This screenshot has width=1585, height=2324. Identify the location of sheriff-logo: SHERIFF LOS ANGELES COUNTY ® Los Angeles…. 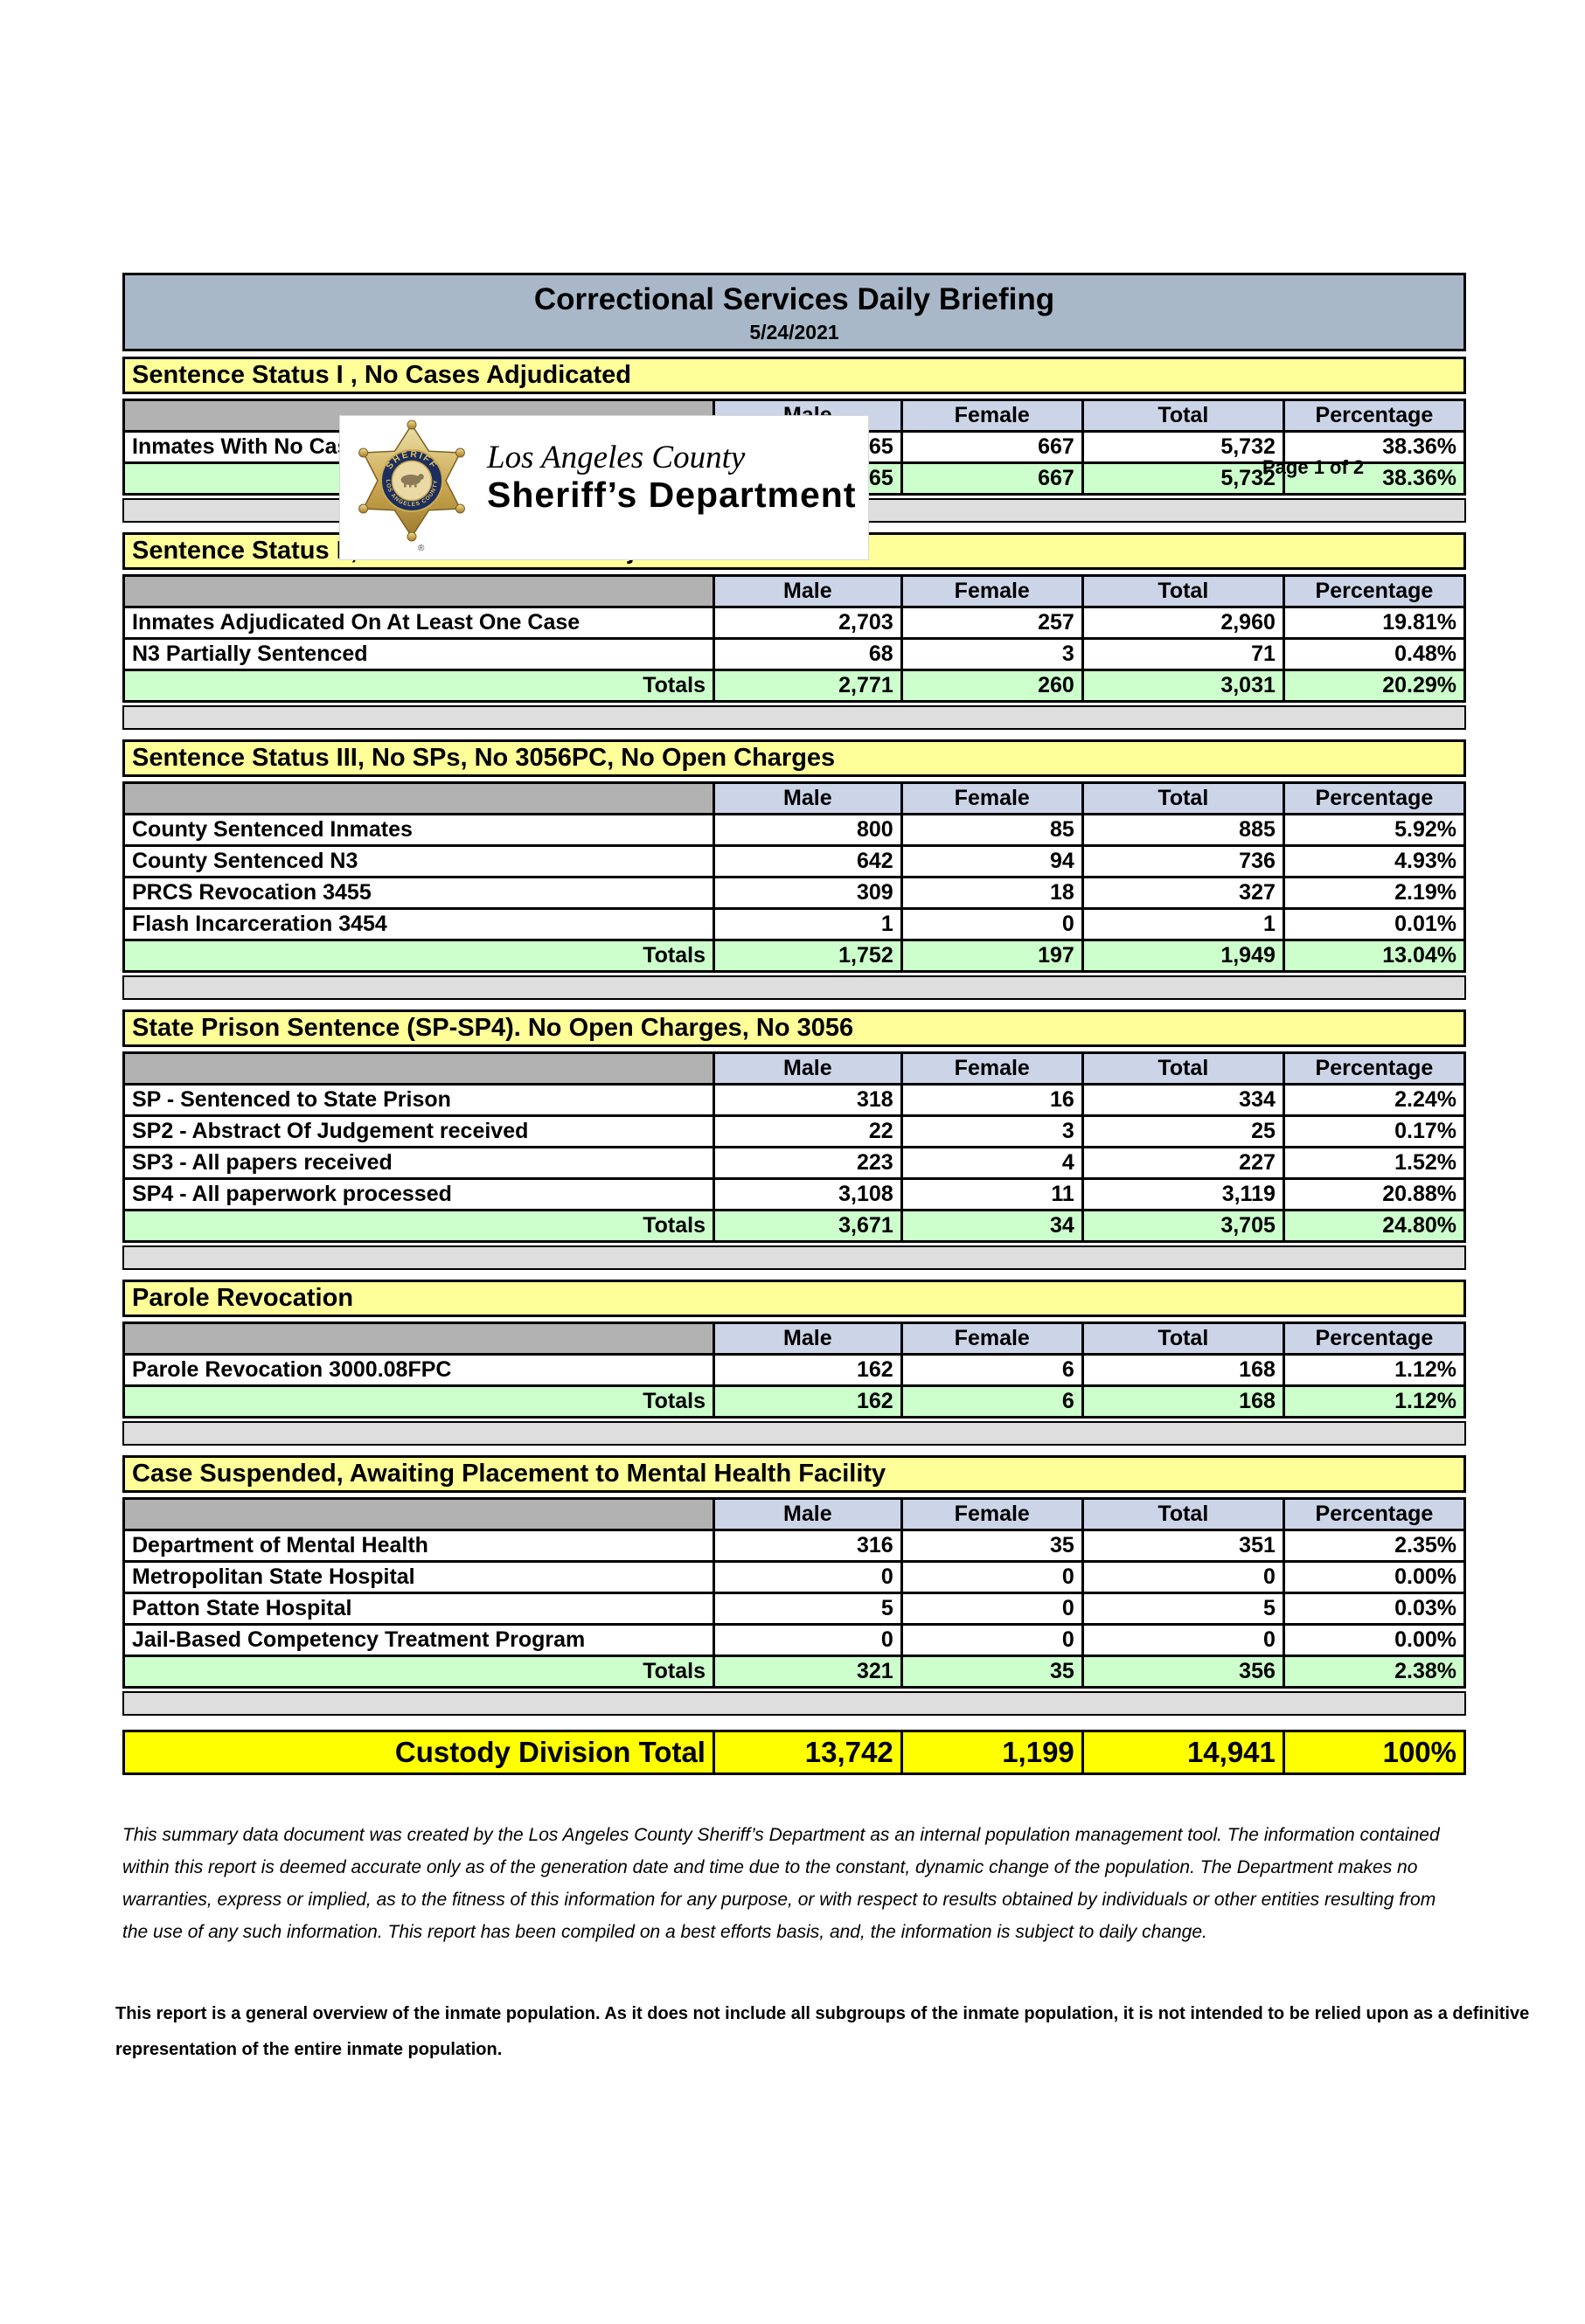
(604, 487).